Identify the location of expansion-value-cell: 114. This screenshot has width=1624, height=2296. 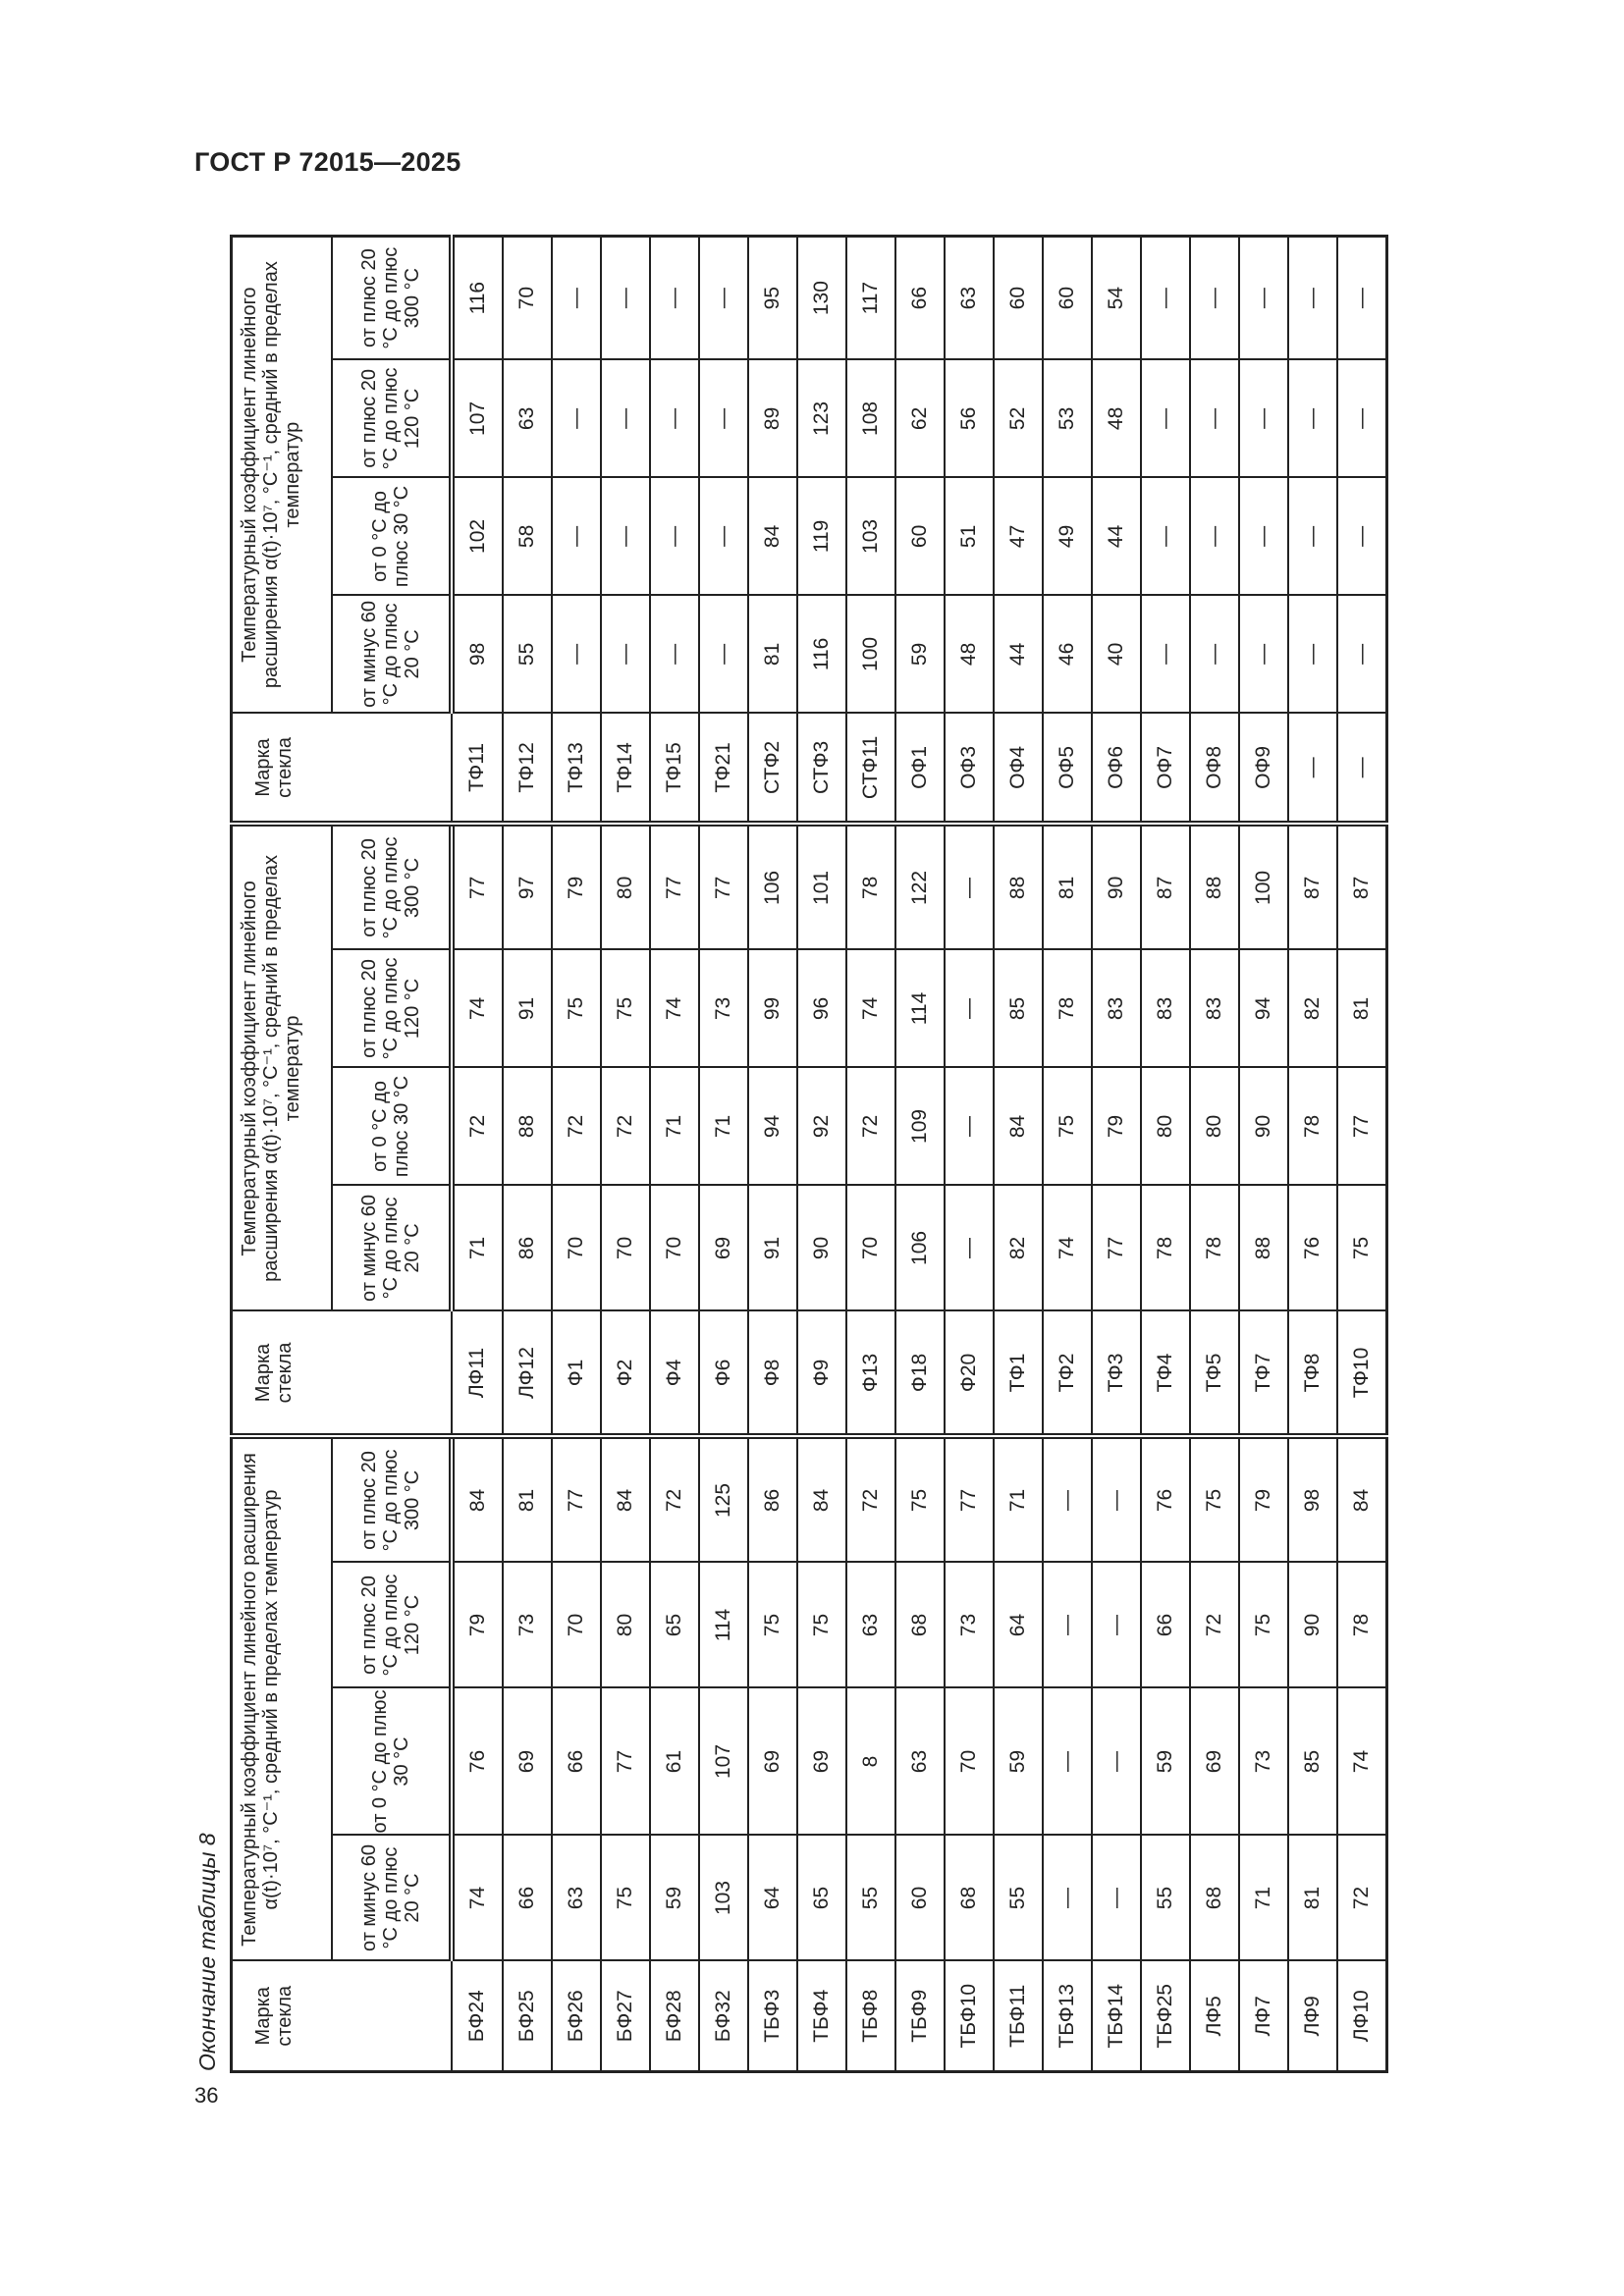
(920, 1008).